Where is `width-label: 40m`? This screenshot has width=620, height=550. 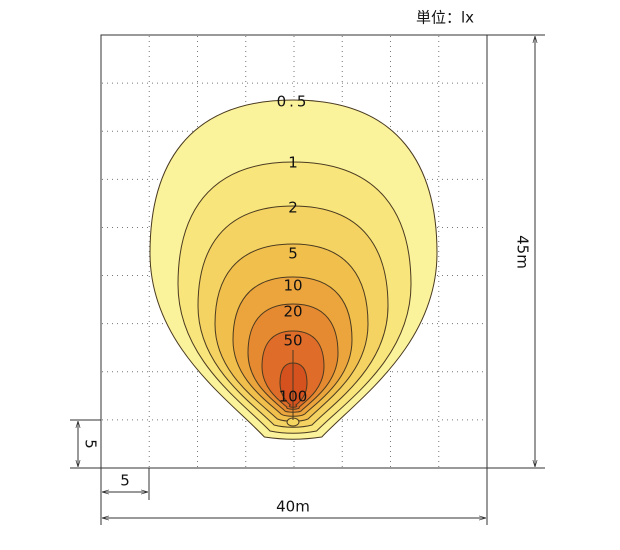 width-label: 40m is located at coordinates (293, 507).